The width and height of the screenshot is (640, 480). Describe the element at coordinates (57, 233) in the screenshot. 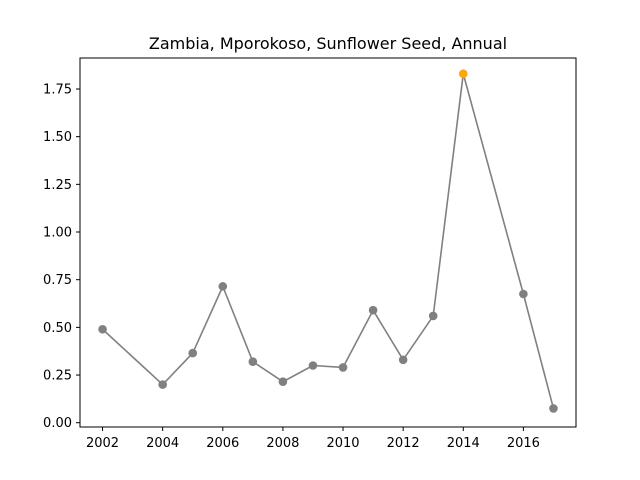

I see `y-tick-label: 1.00` at that location.